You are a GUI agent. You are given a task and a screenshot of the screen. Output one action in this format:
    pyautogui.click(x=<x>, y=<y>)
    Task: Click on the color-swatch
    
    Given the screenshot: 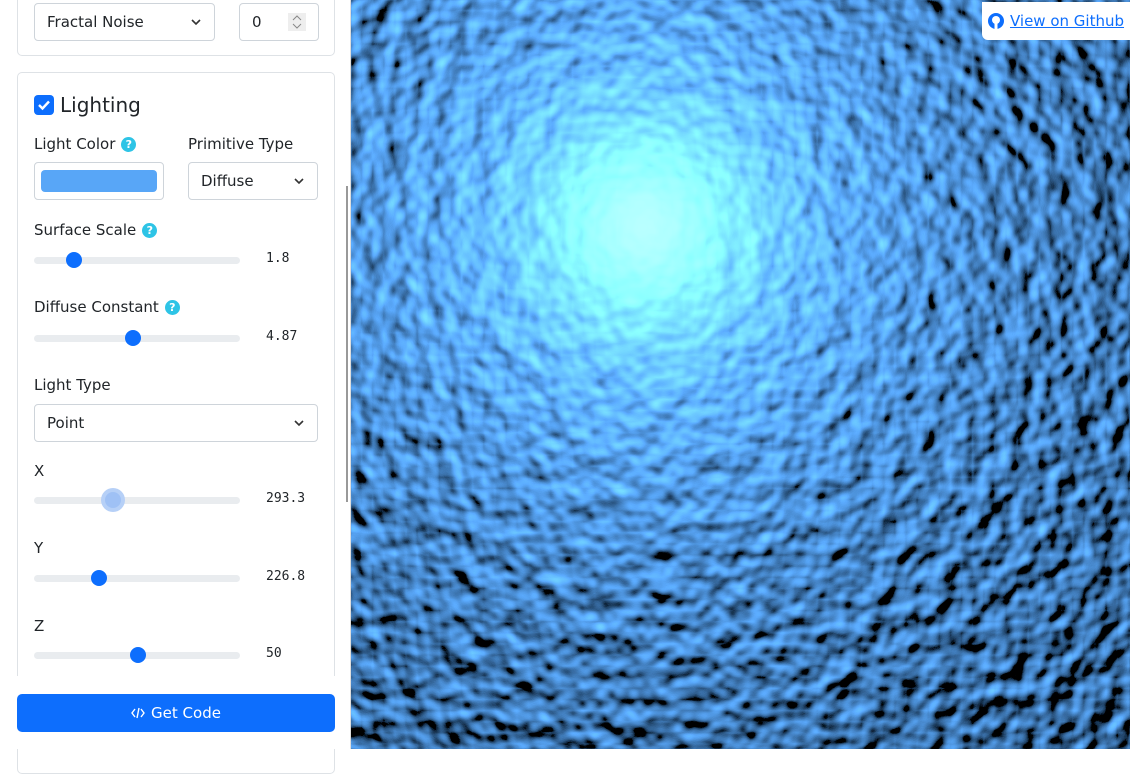 What is the action you would take?
    pyautogui.click(x=99, y=181)
    